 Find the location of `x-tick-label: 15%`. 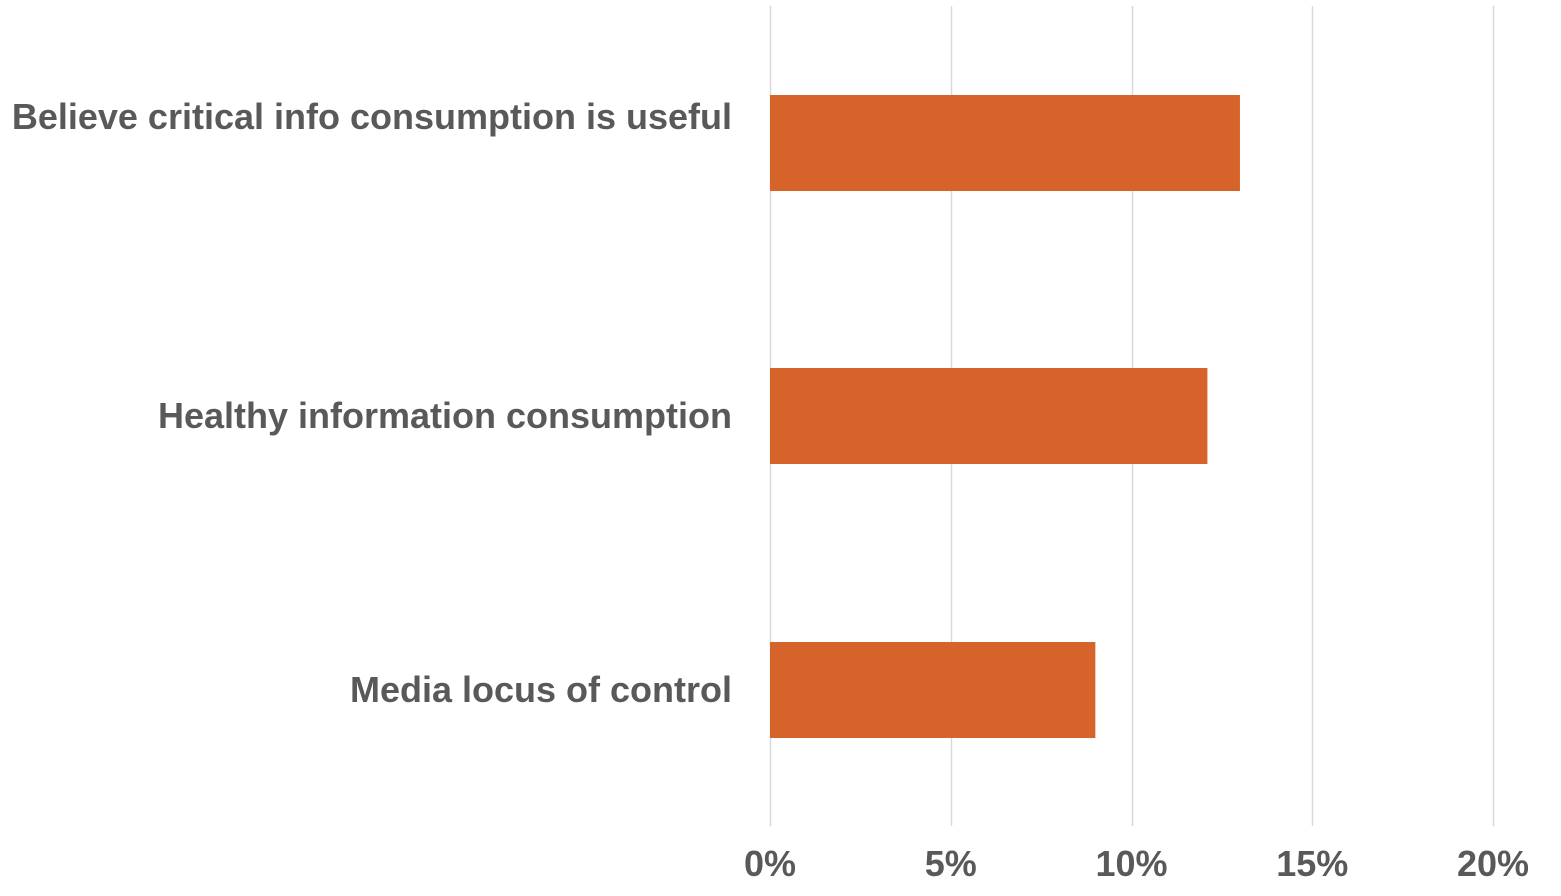

x-tick-label: 15% is located at coordinates (1312, 863).